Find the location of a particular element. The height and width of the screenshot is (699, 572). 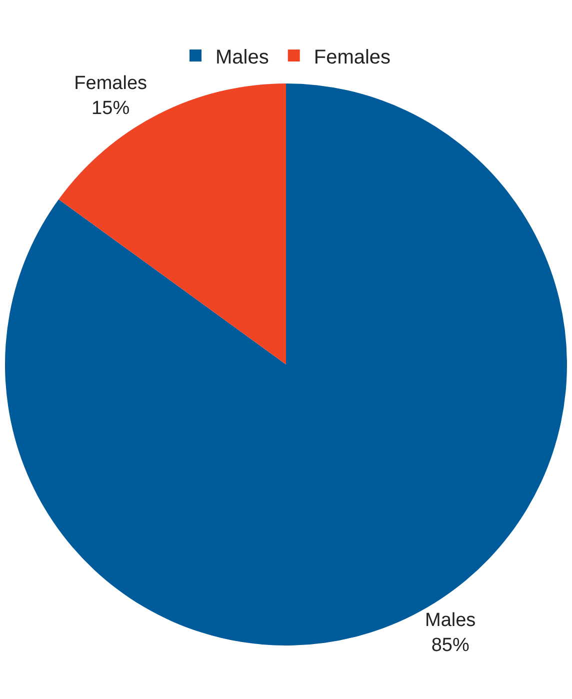

data-label: 85% is located at coordinates (450, 645).